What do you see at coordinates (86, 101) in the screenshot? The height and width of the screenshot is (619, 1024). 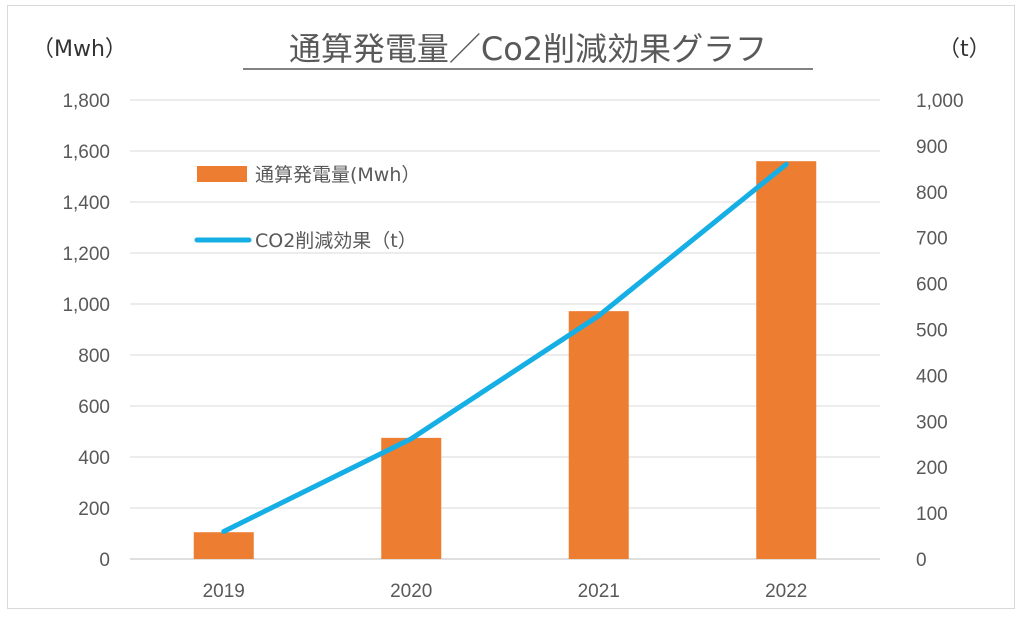 I see `left-tick-label: 1,800` at bounding box center [86, 101].